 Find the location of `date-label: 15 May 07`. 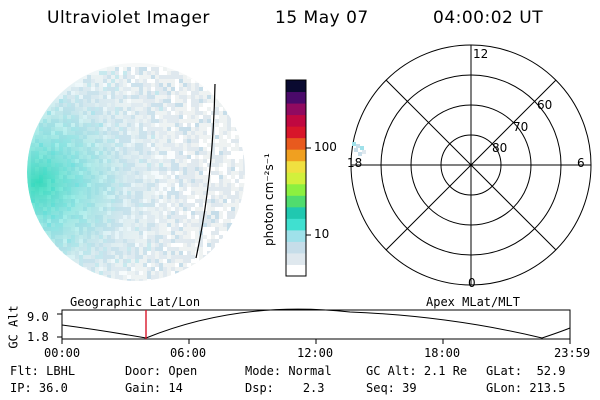

date-label: 15 May 07 is located at coordinates (322, 18).